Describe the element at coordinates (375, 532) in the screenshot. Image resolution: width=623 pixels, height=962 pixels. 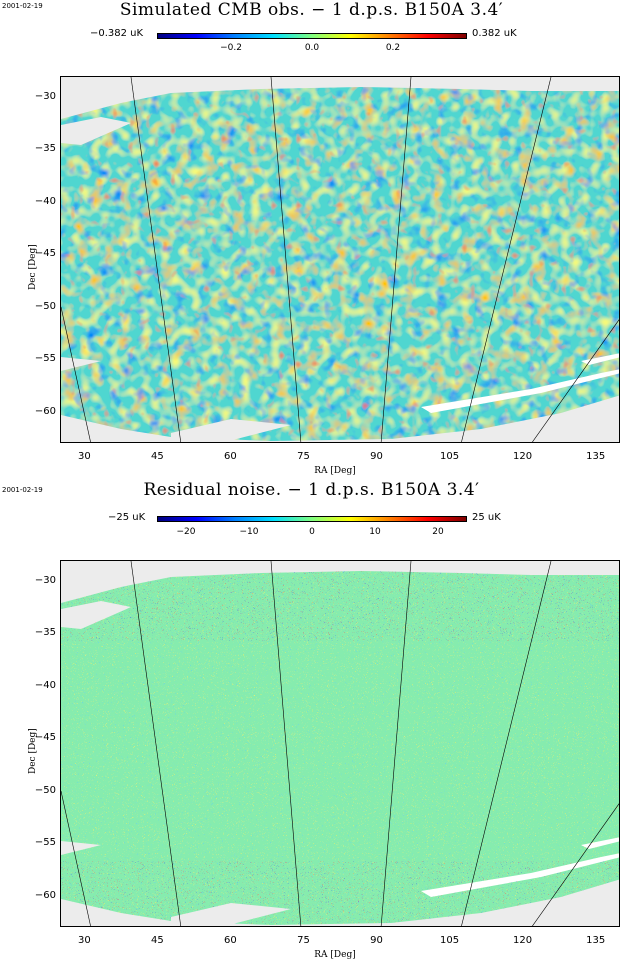
I see `colorbar-tick-2-3: 10` at that location.